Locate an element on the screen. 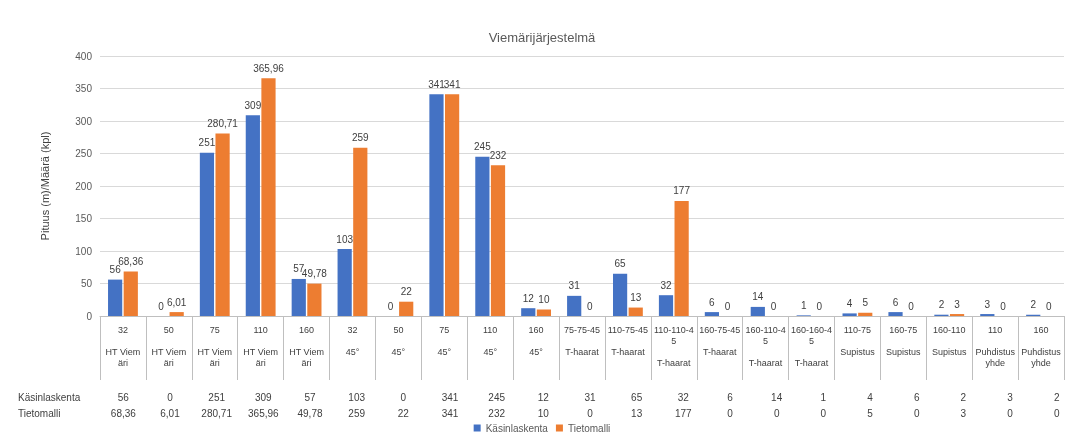  text: 259 is located at coordinates (360, 138).